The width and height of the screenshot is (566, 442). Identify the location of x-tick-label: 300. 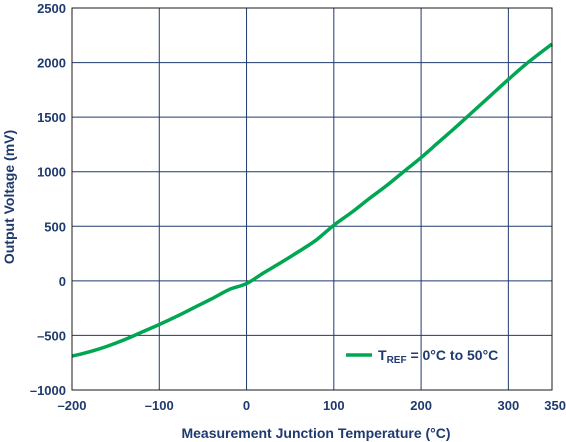
(509, 405).